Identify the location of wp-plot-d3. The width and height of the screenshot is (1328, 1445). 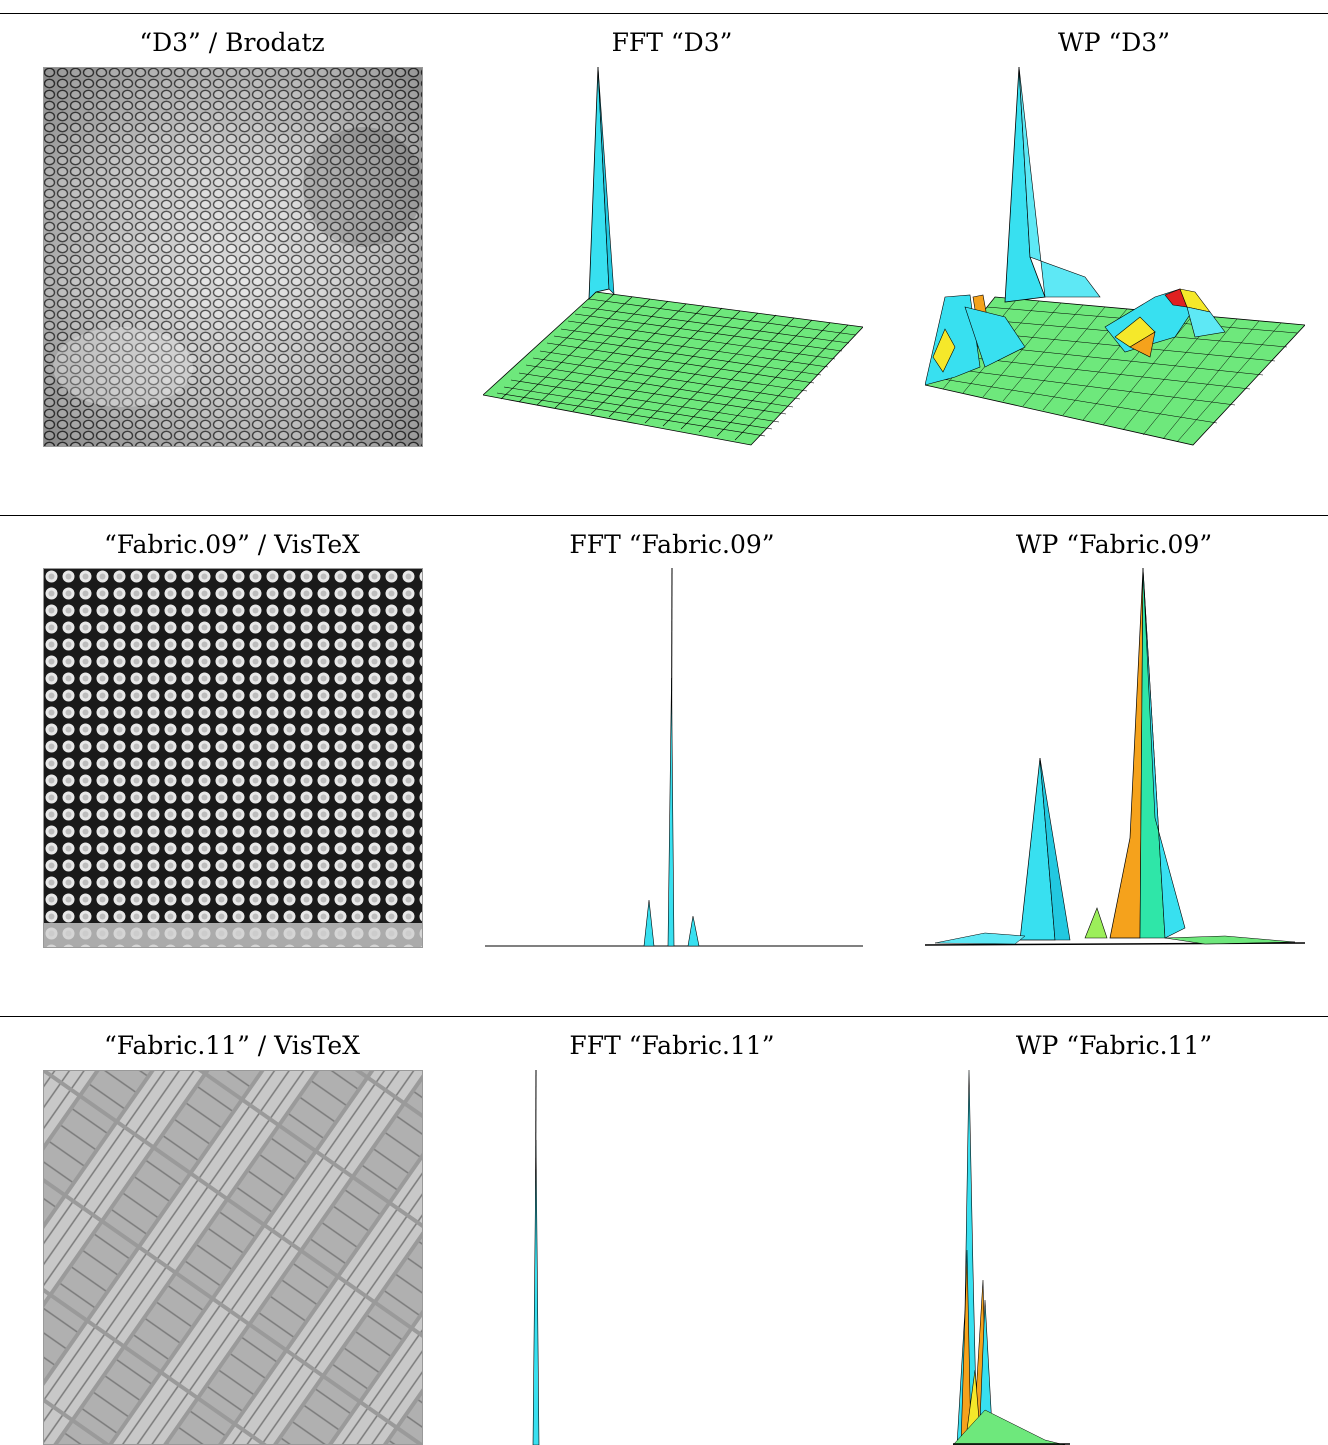
(1115, 257).